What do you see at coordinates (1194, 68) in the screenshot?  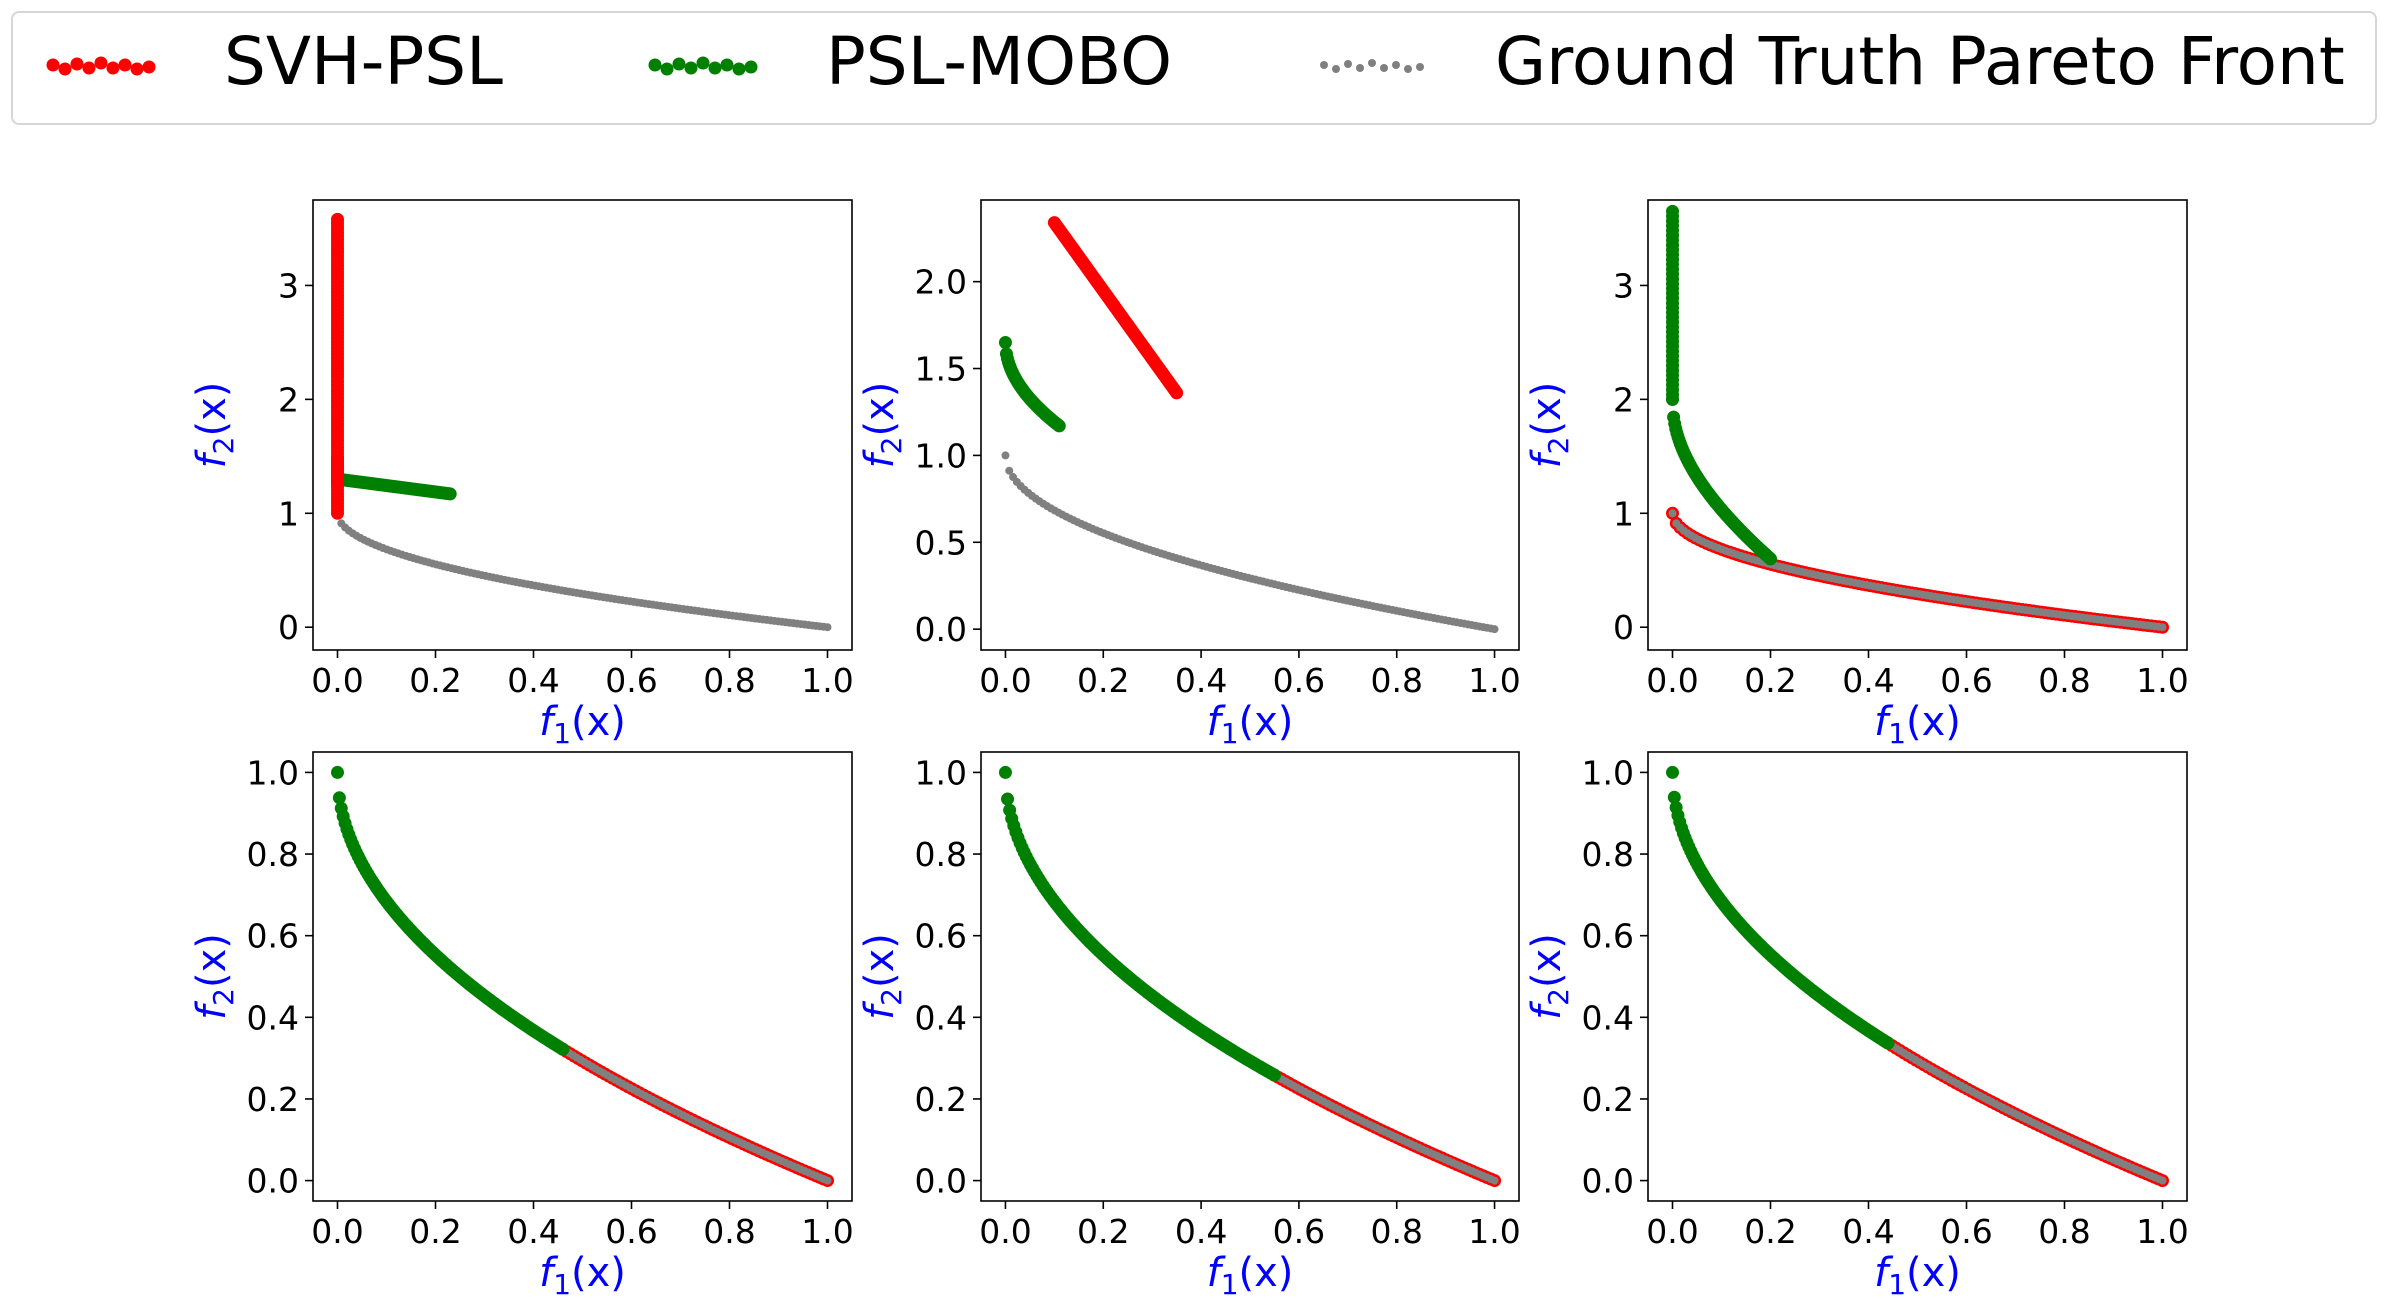 I see `legend-box` at bounding box center [1194, 68].